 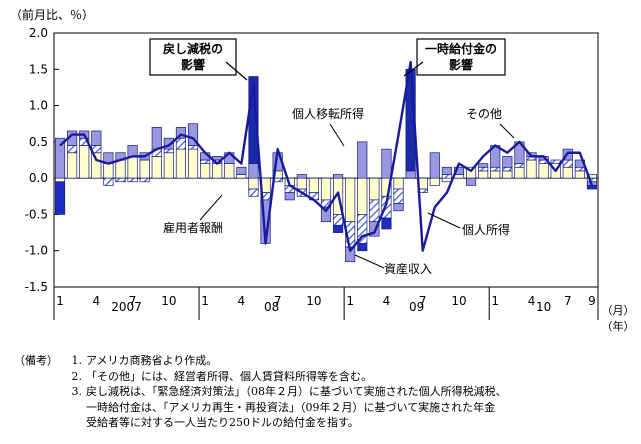 What do you see at coordinates (52, 14) in the screenshot?
I see `y-axis-title: （前月比、％）` at bounding box center [52, 14].